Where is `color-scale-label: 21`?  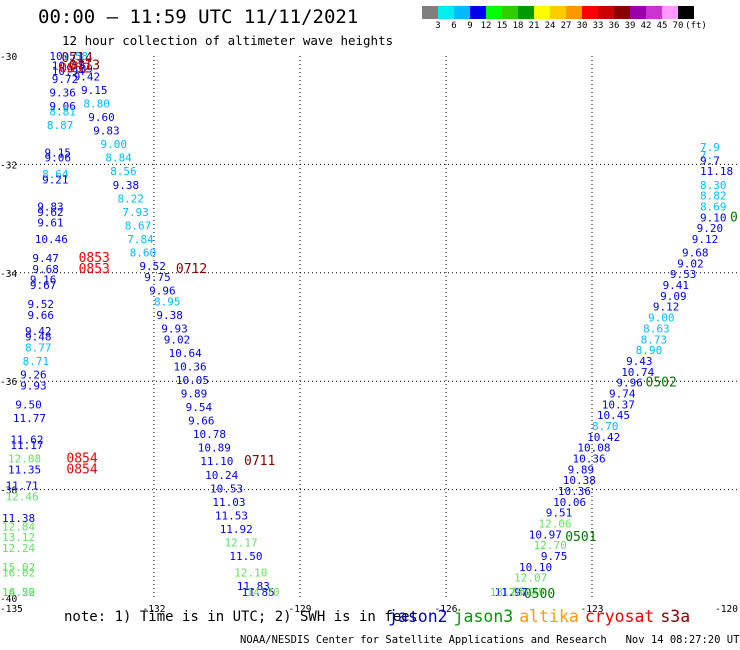
color-scale-label: 21 is located at coordinates (534, 26).